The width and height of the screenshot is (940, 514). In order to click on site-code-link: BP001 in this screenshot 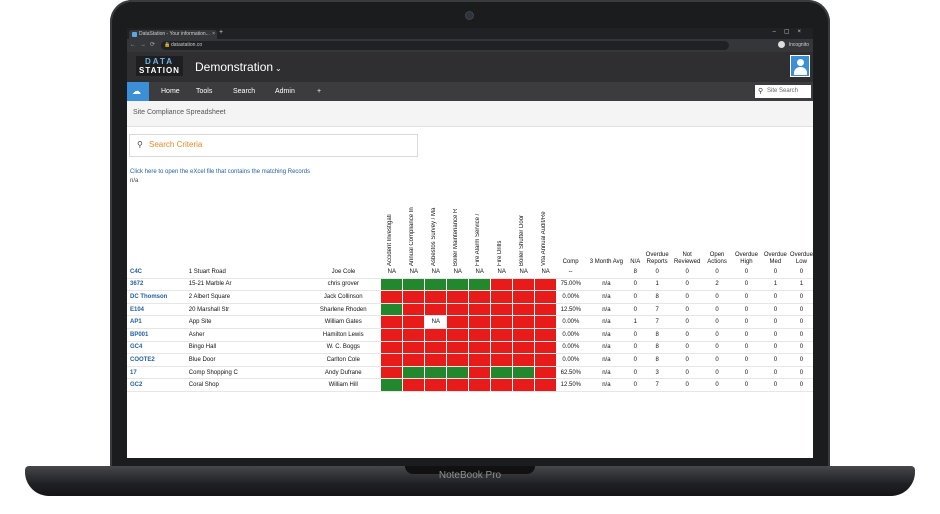, I will do `click(158, 335)`.